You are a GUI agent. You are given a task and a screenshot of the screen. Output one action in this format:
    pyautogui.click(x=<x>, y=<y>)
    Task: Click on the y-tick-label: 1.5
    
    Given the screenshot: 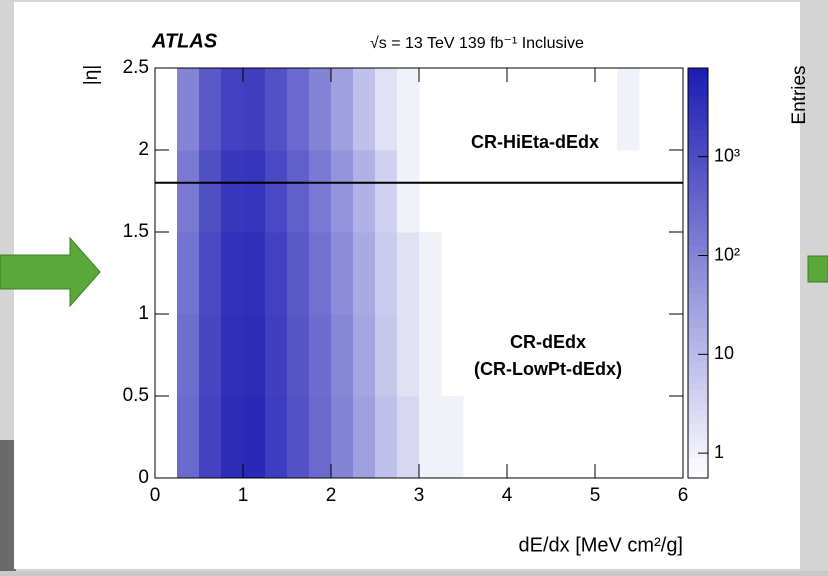 What is the action you would take?
    pyautogui.click(x=136, y=231)
    